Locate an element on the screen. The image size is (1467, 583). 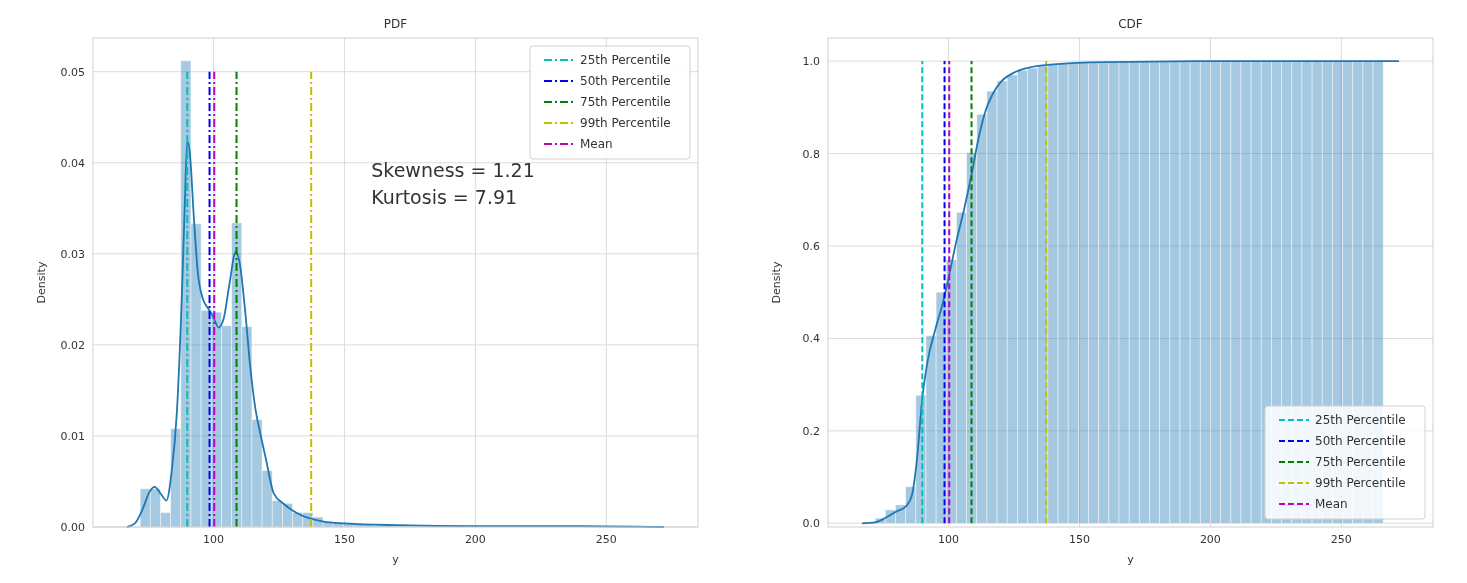
y-tick-label: 0.2 is located at coordinates (811, 431).